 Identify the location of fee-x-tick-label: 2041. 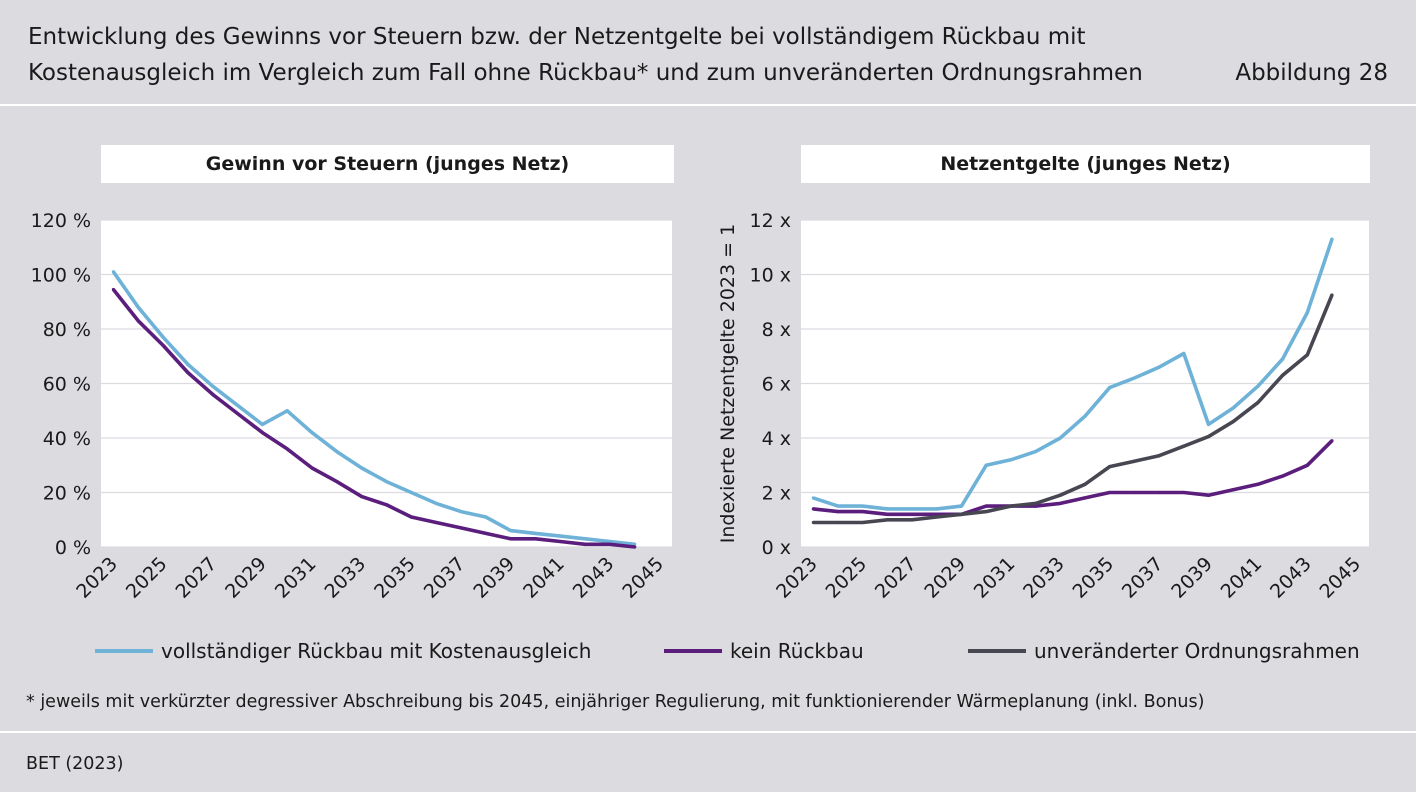
(1242, 578).